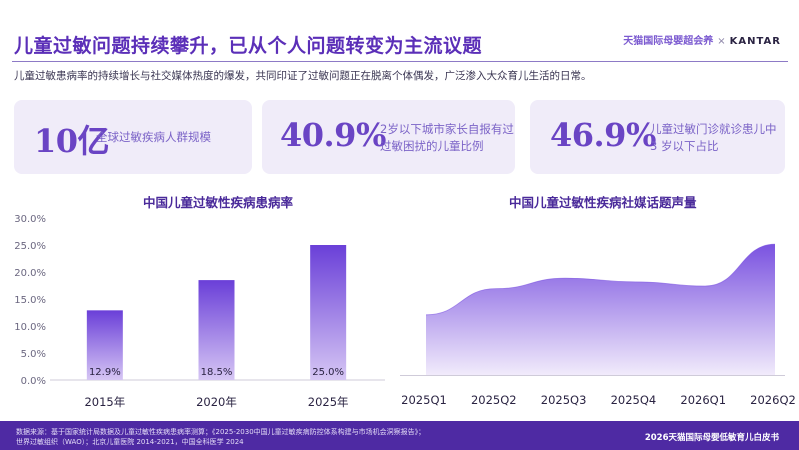  I want to click on area-fill, so click(600, 309).